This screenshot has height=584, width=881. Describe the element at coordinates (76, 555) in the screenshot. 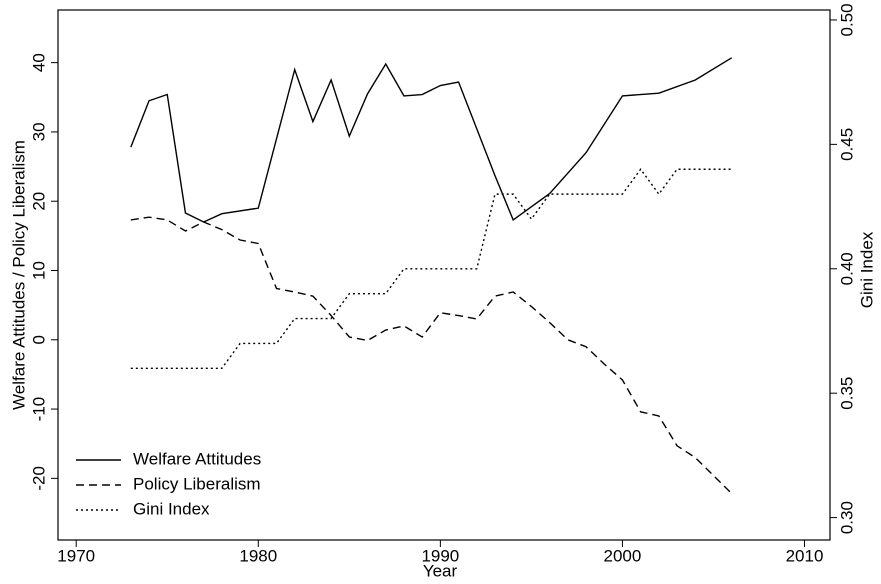

I see `x-tick-label: 1970` at that location.